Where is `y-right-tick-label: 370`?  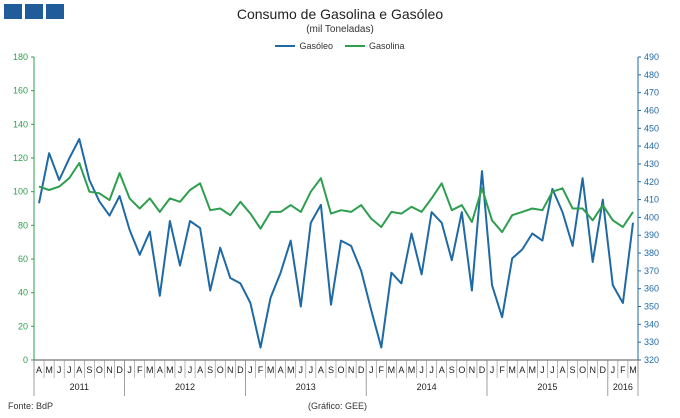 y-right-tick-label: 370 is located at coordinates (651, 271).